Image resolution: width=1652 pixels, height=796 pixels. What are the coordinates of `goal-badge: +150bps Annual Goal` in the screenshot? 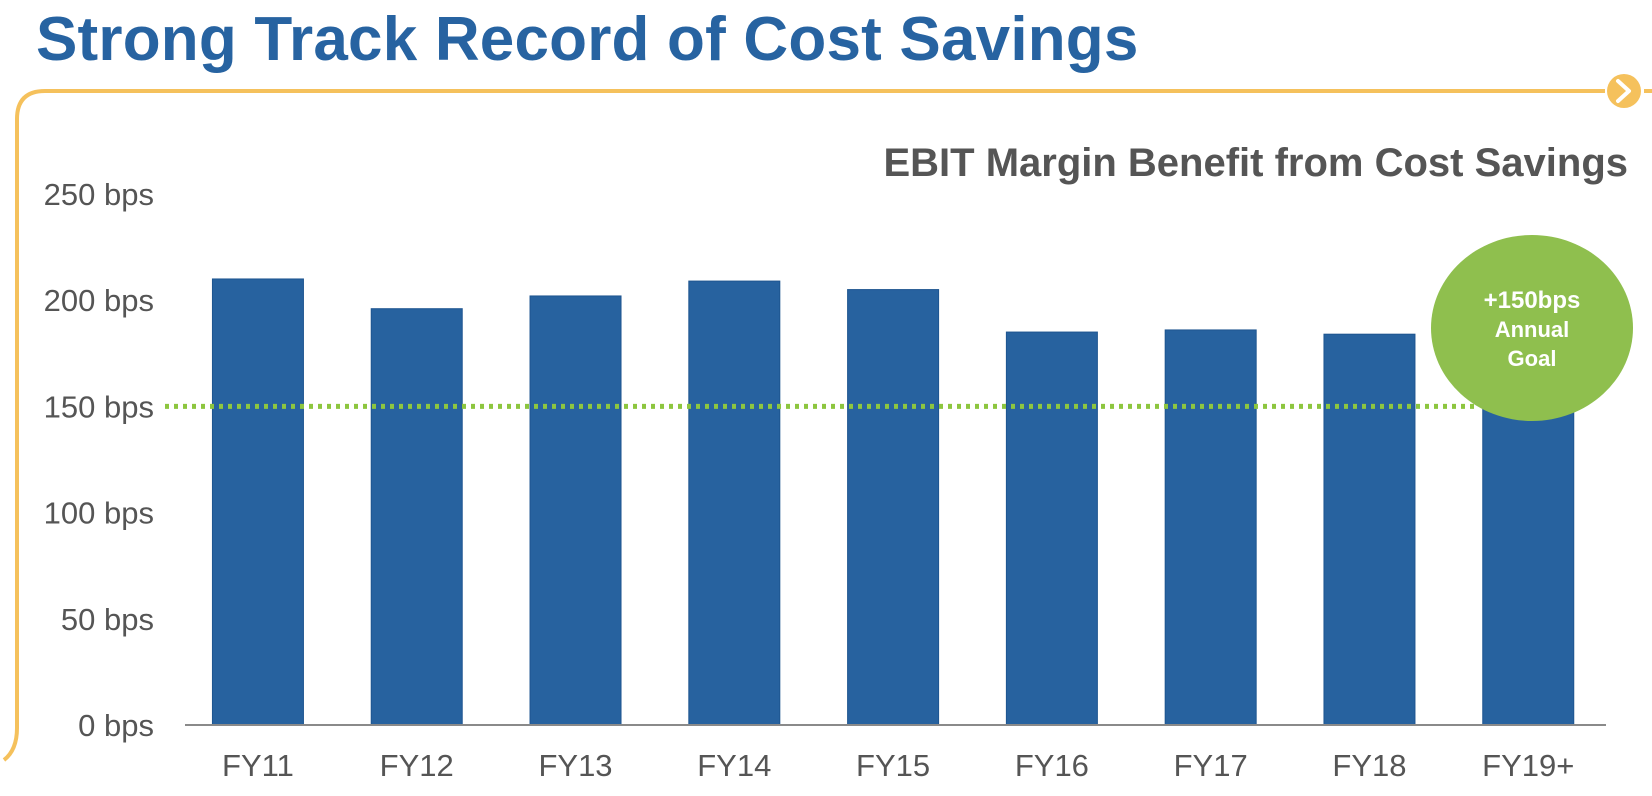 It's located at (1532, 328).